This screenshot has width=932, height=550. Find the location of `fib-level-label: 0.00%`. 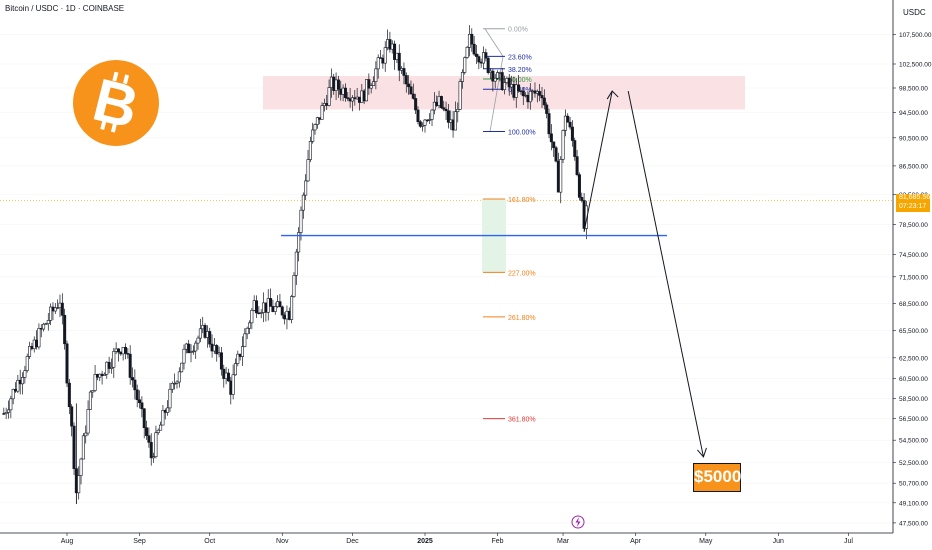

fib-level-label: 0.00% is located at coordinates (518, 30).